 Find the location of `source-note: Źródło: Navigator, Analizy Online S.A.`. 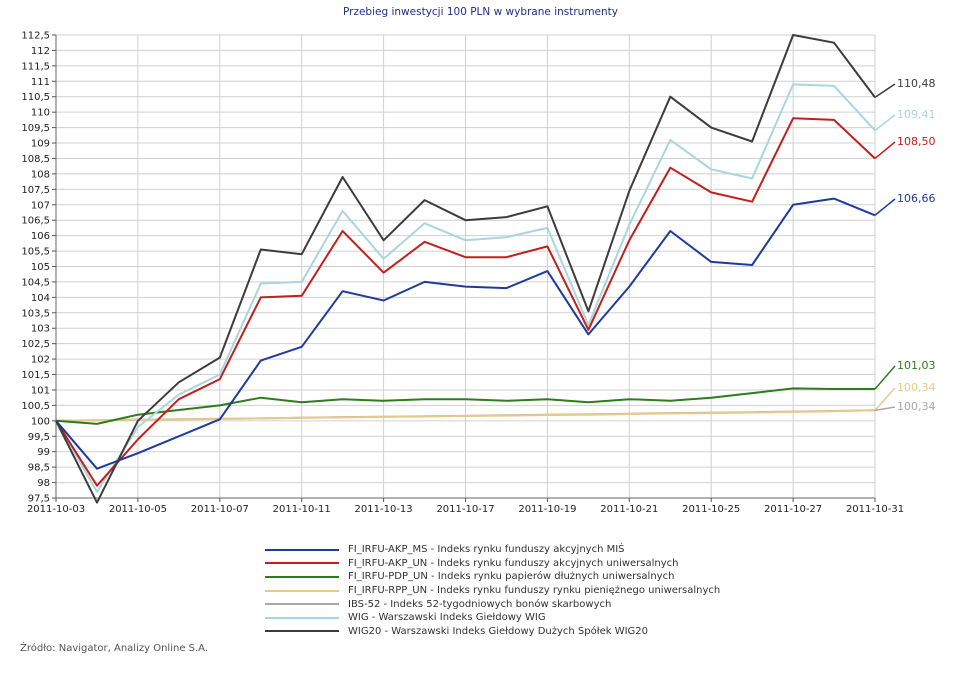

source-note: Źródło: Navigator, Analizy Online S.A. is located at coordinates (114, 648).